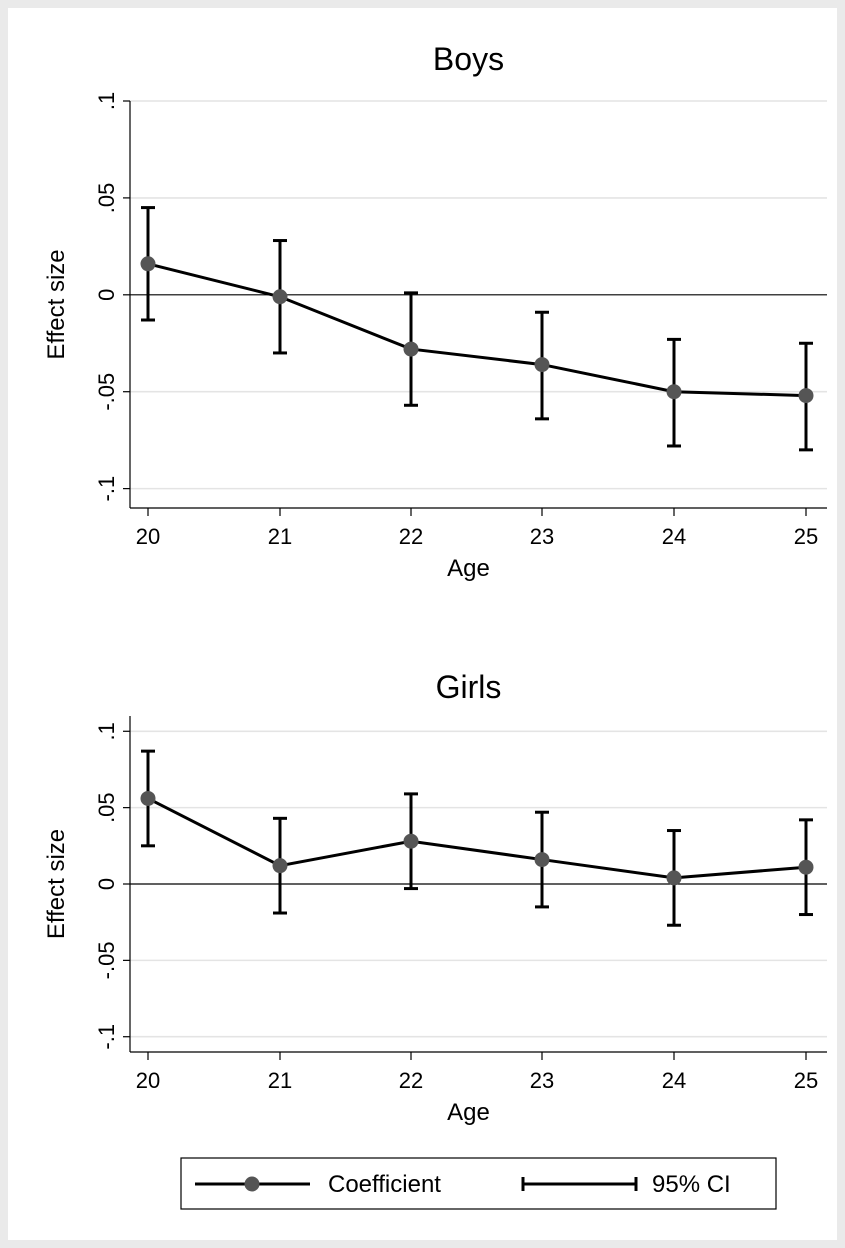 This screenshot has width=845, height=1248. I want to click on panel-2-x-tick-label: 25, so click(806, 1080).